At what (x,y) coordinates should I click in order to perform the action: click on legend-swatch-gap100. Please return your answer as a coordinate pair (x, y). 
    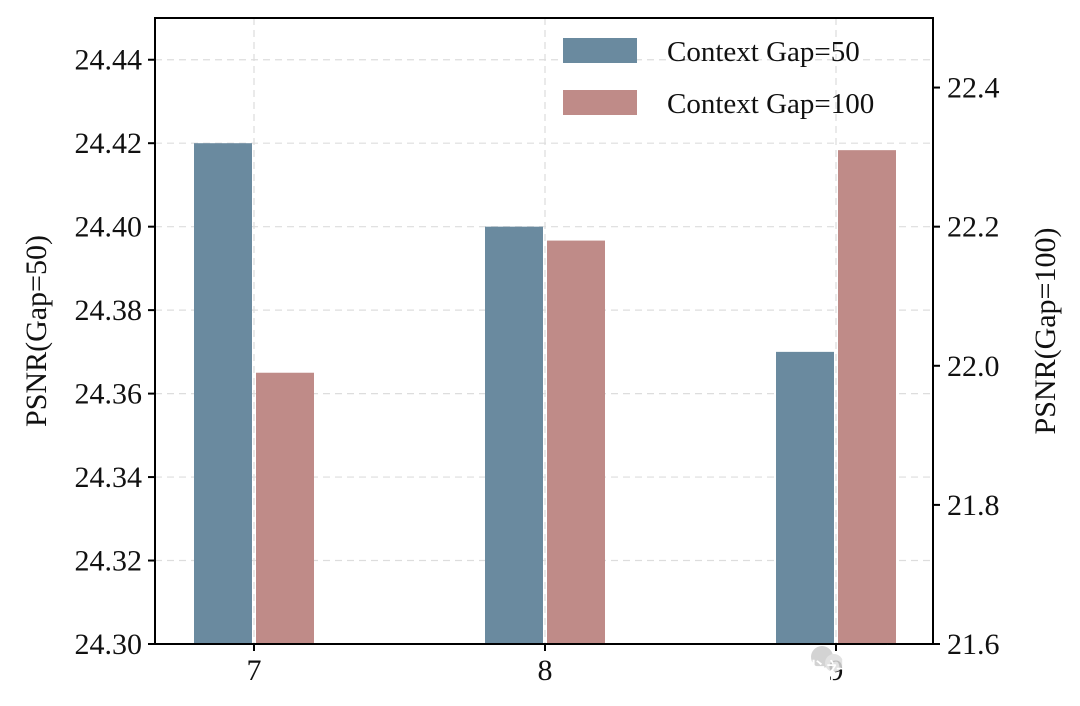
    Looking at the image, I should click on (600, 102).